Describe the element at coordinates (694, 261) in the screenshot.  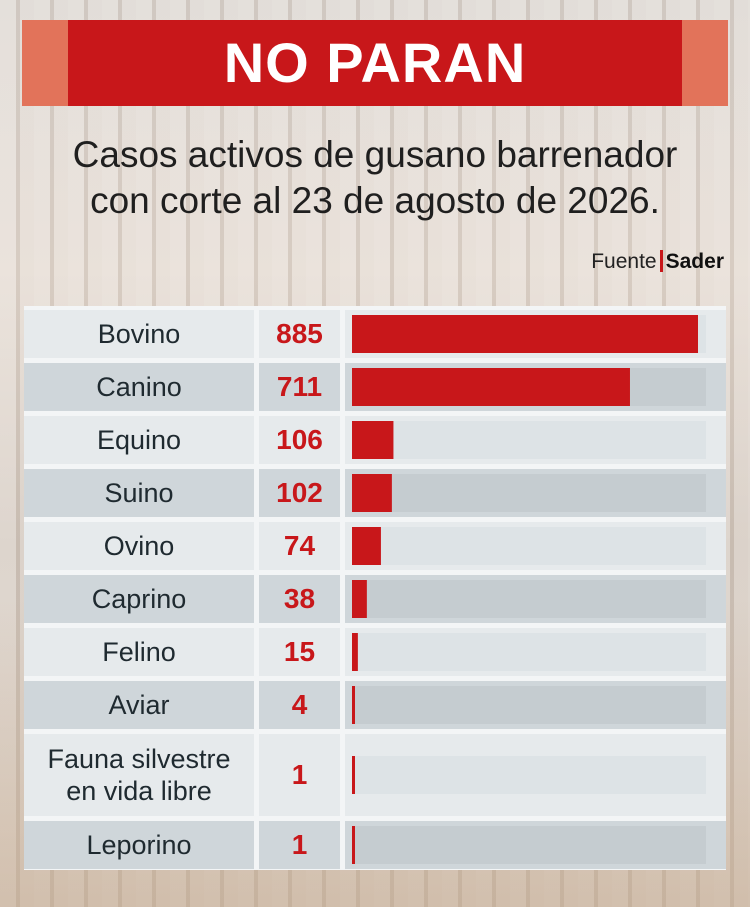
I see `source-name: Sader` at that location.